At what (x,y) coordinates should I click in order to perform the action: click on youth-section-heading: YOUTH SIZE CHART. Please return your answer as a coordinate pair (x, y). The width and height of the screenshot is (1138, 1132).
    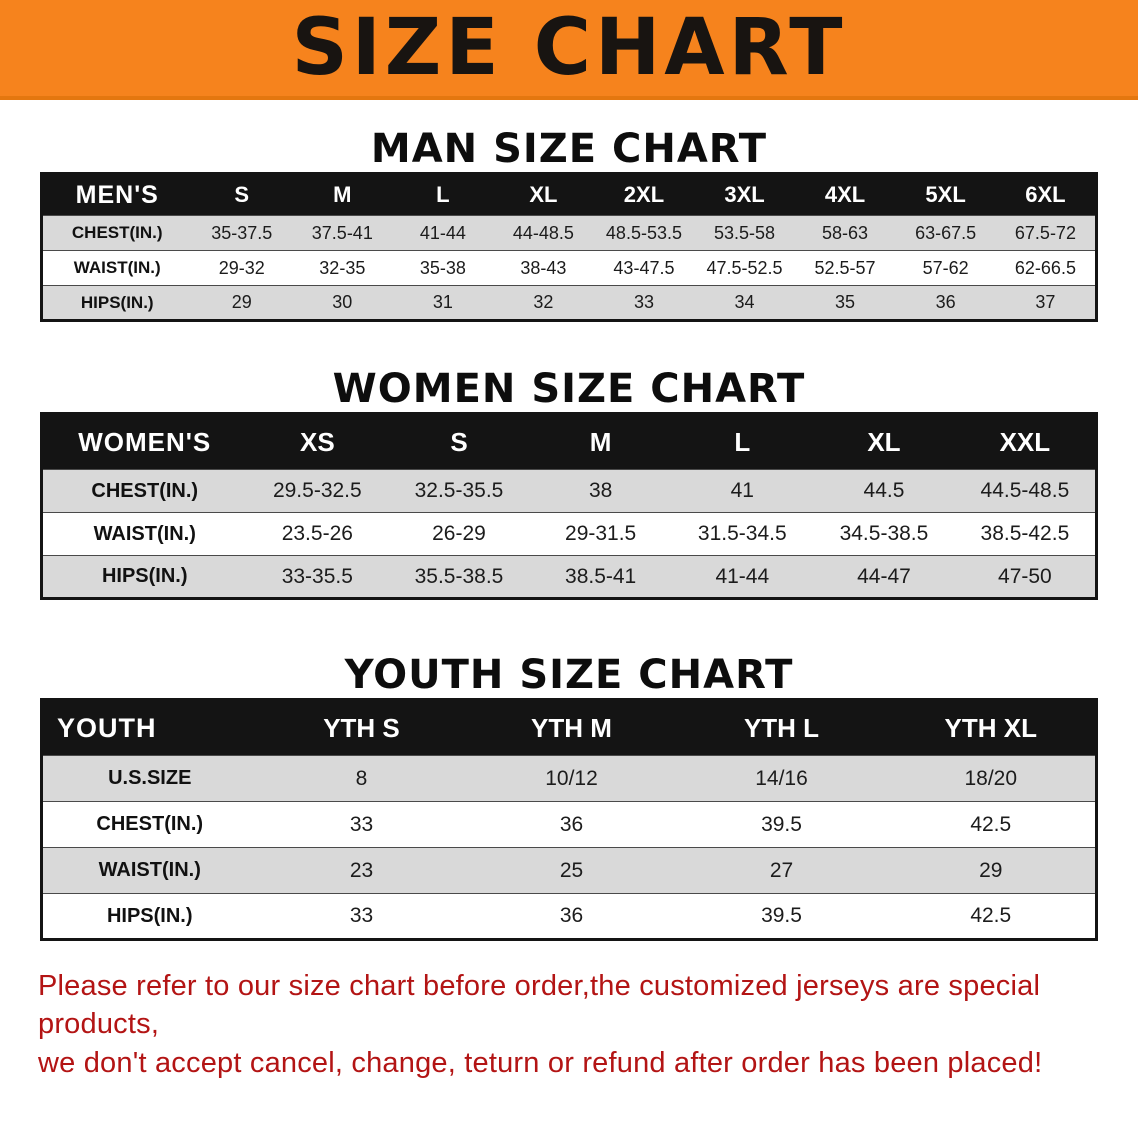
    Looking at the image, I should click on (569, 675).